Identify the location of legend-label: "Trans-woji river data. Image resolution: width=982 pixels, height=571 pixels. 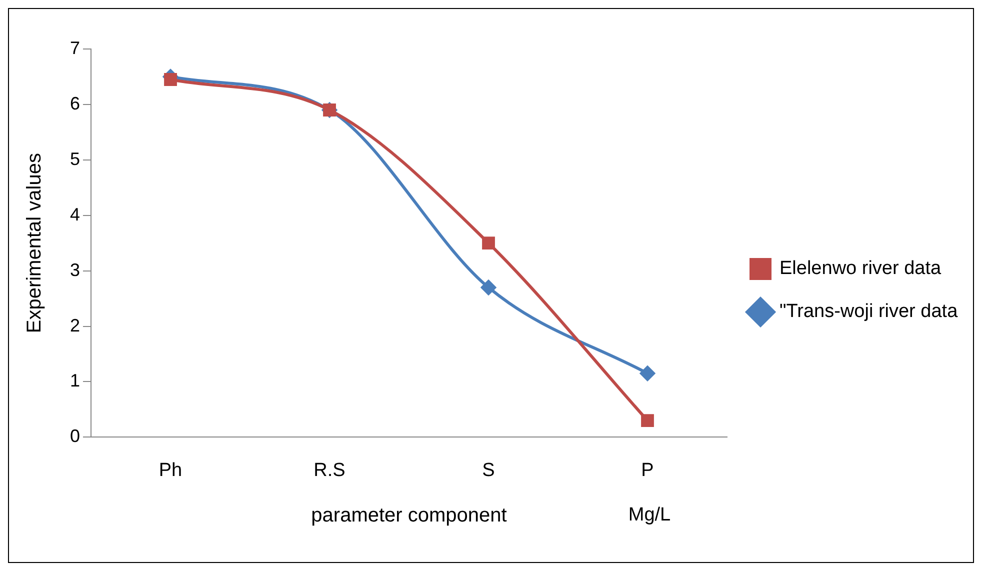
(869, 311).